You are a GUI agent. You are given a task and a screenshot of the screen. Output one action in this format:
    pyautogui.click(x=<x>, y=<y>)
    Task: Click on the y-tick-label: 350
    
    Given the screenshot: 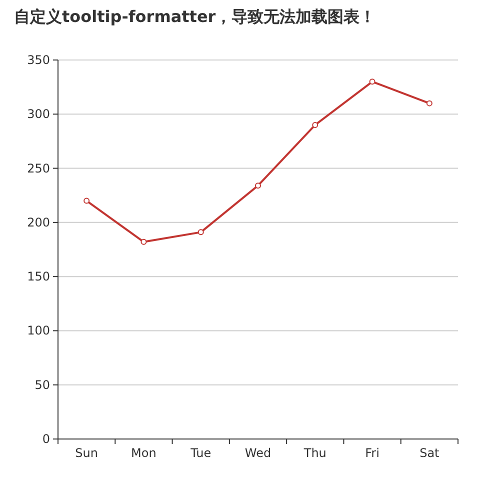 What is the action you would take?
    pyautogui.click(x=38, y=60)
    